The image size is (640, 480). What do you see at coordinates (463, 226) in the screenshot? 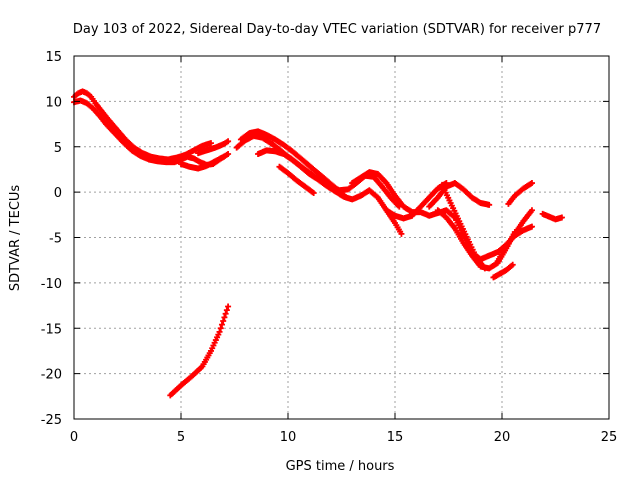
I see `series-track-m` at bounding box center [463, 226].